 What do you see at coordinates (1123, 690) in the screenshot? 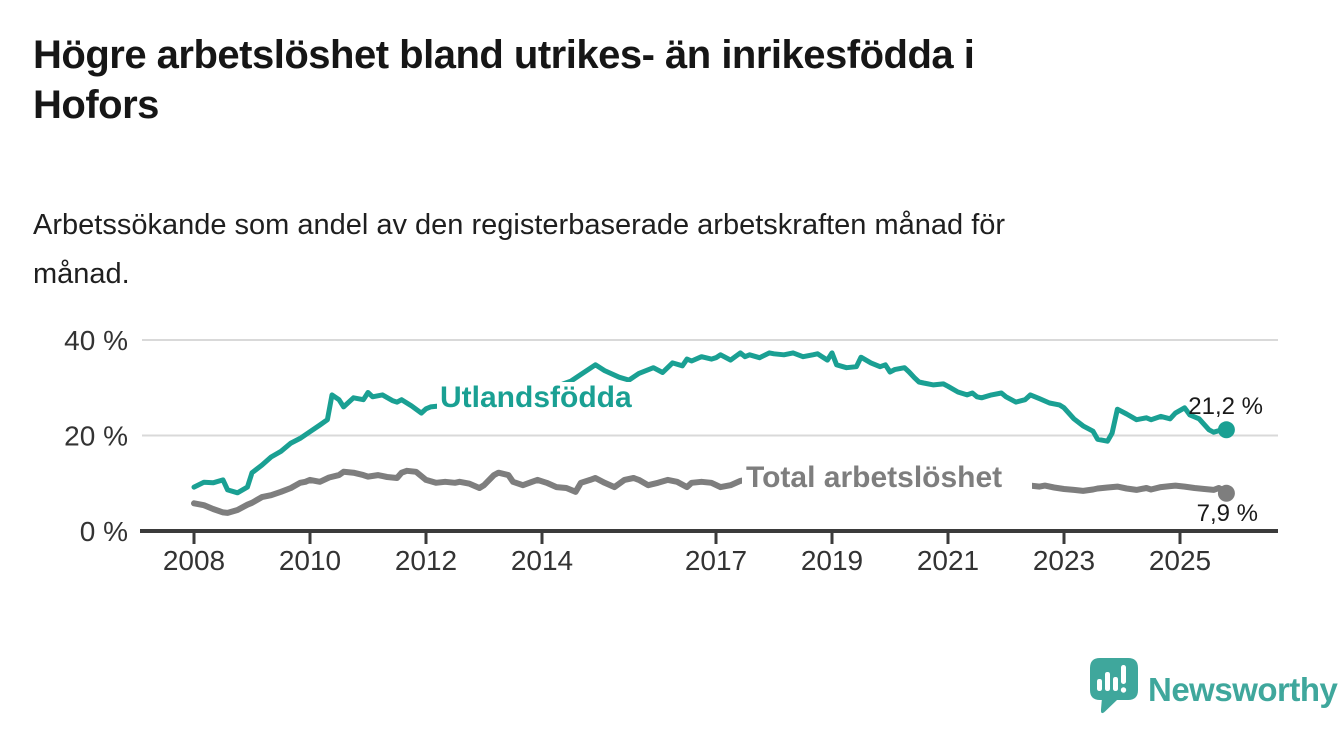
I see `logo-exclamation-dot` at bounding box center [1123, 690].